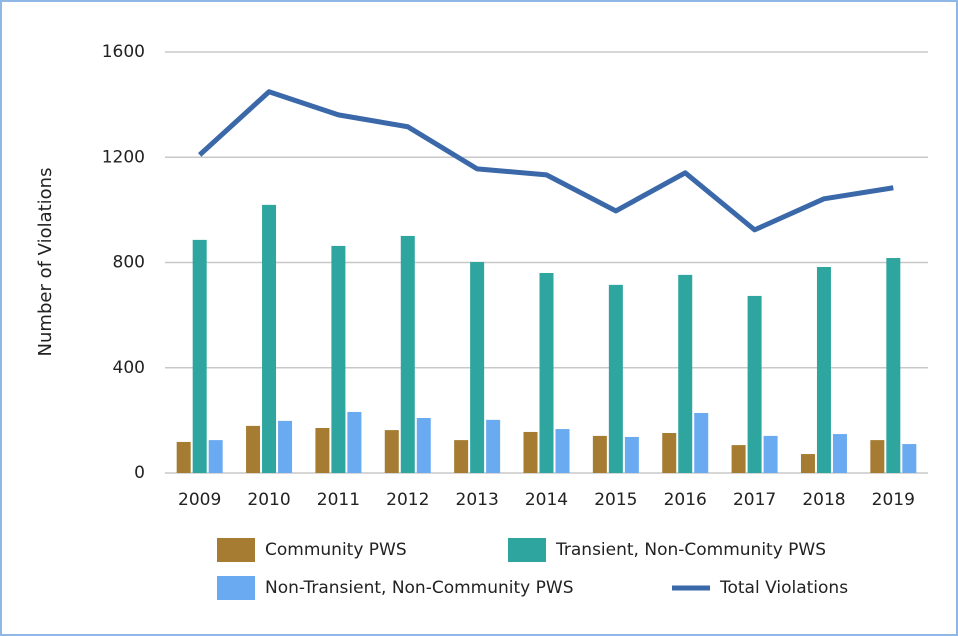 Image resolution: width=958 pixels, height=636 pixels. I want to click on x-tick-label: 2015, so click(615, 500).